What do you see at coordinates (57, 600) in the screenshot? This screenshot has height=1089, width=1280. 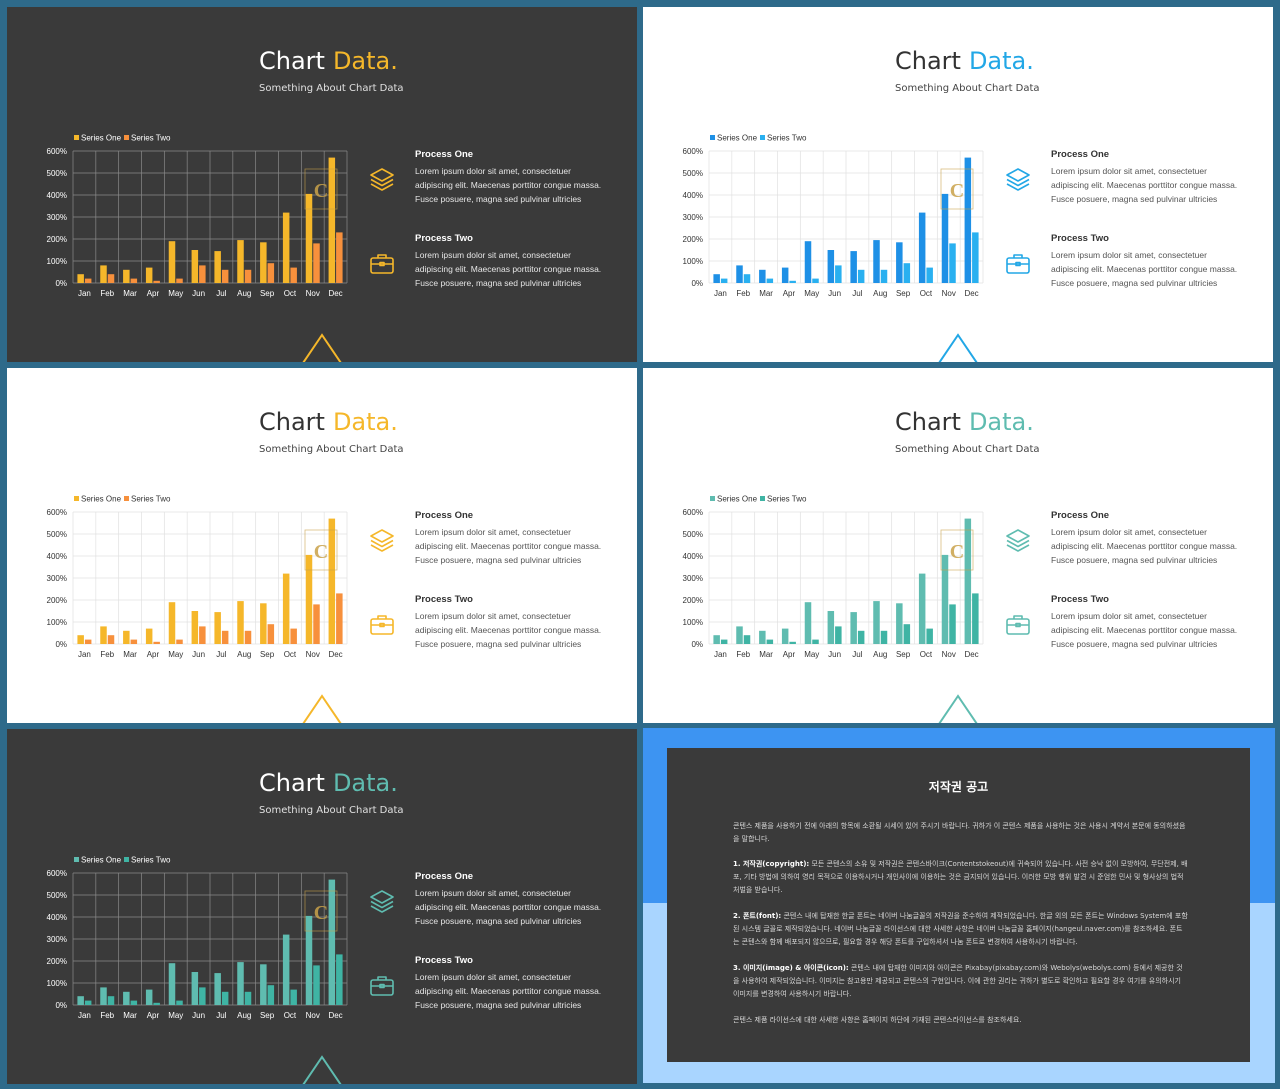 I see `y-tick-label: 200%` at bounding box center [57, 600].